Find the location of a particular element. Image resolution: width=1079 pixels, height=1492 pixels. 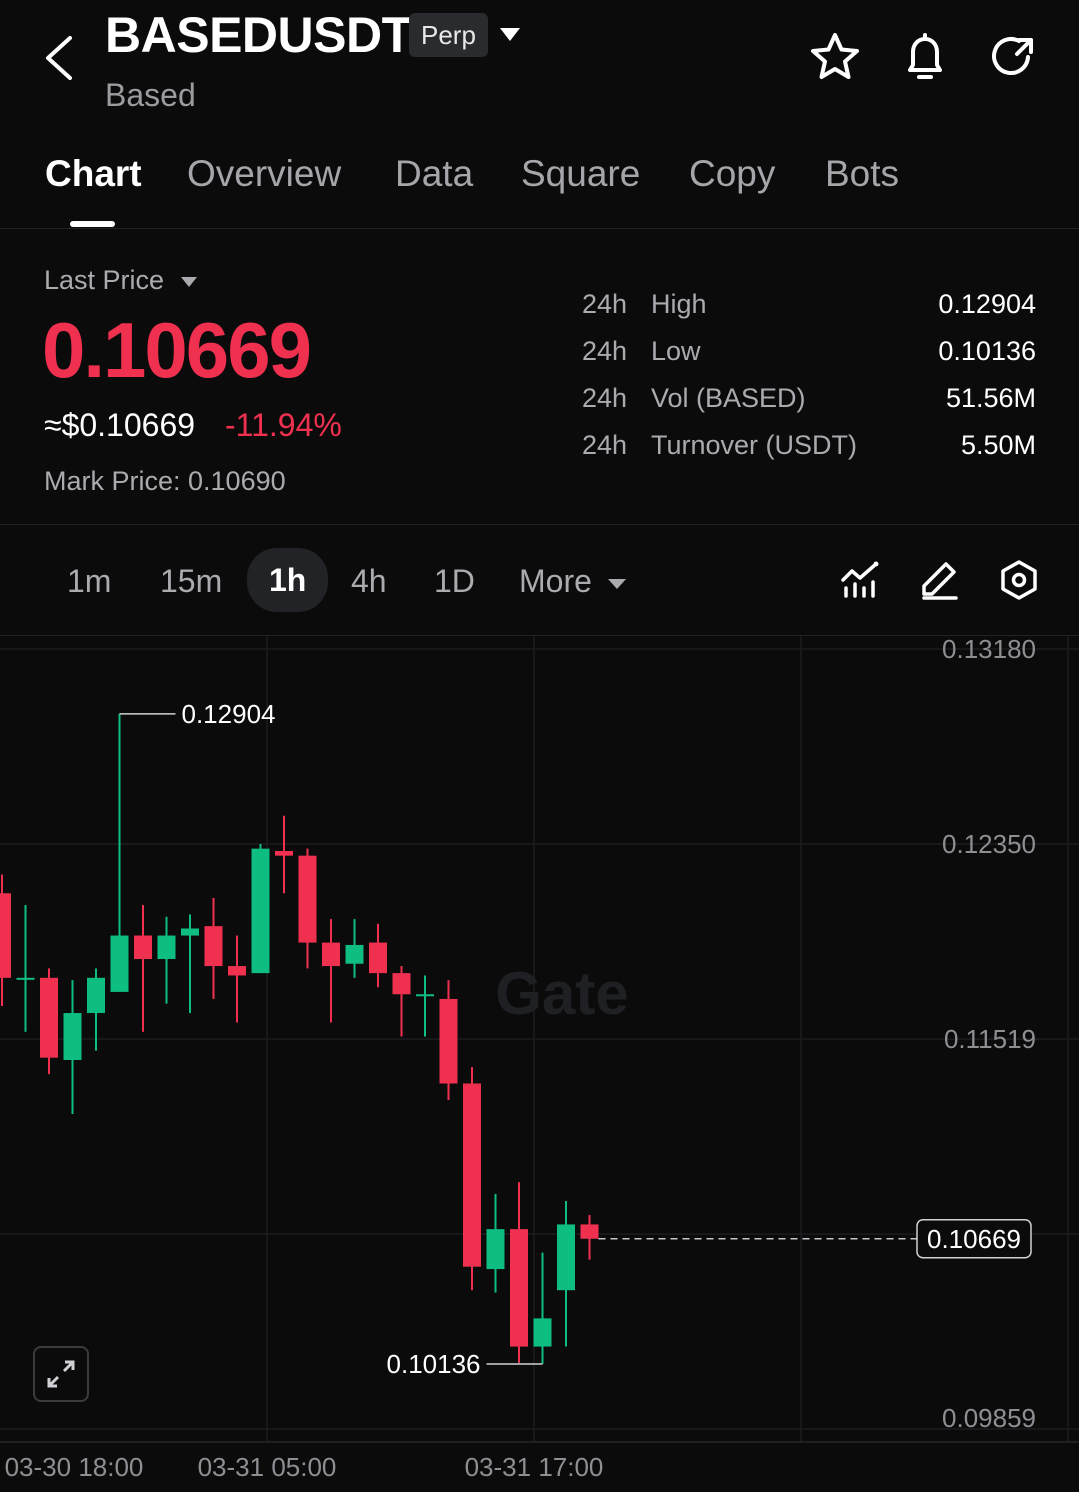

x-axis-labels: 03-30 18:00 03-31 05:00 03-31 17:00 is located at coordinates (304, 1467).